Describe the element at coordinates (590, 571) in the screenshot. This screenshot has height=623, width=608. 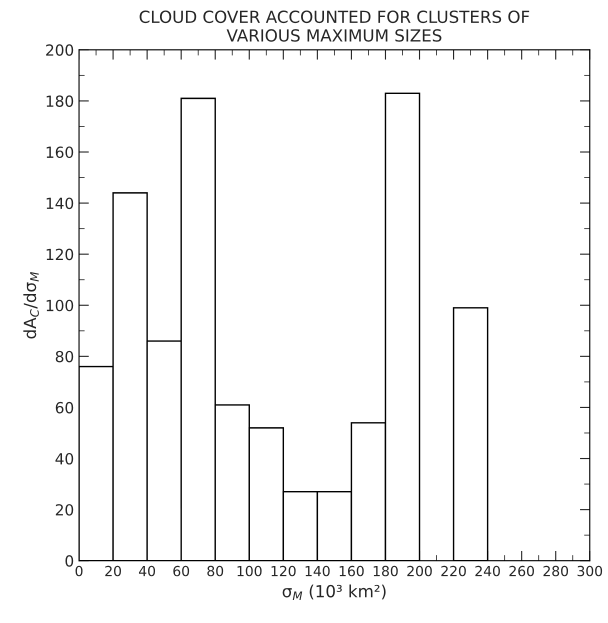
I see `x-tick-label: 300` at that location.